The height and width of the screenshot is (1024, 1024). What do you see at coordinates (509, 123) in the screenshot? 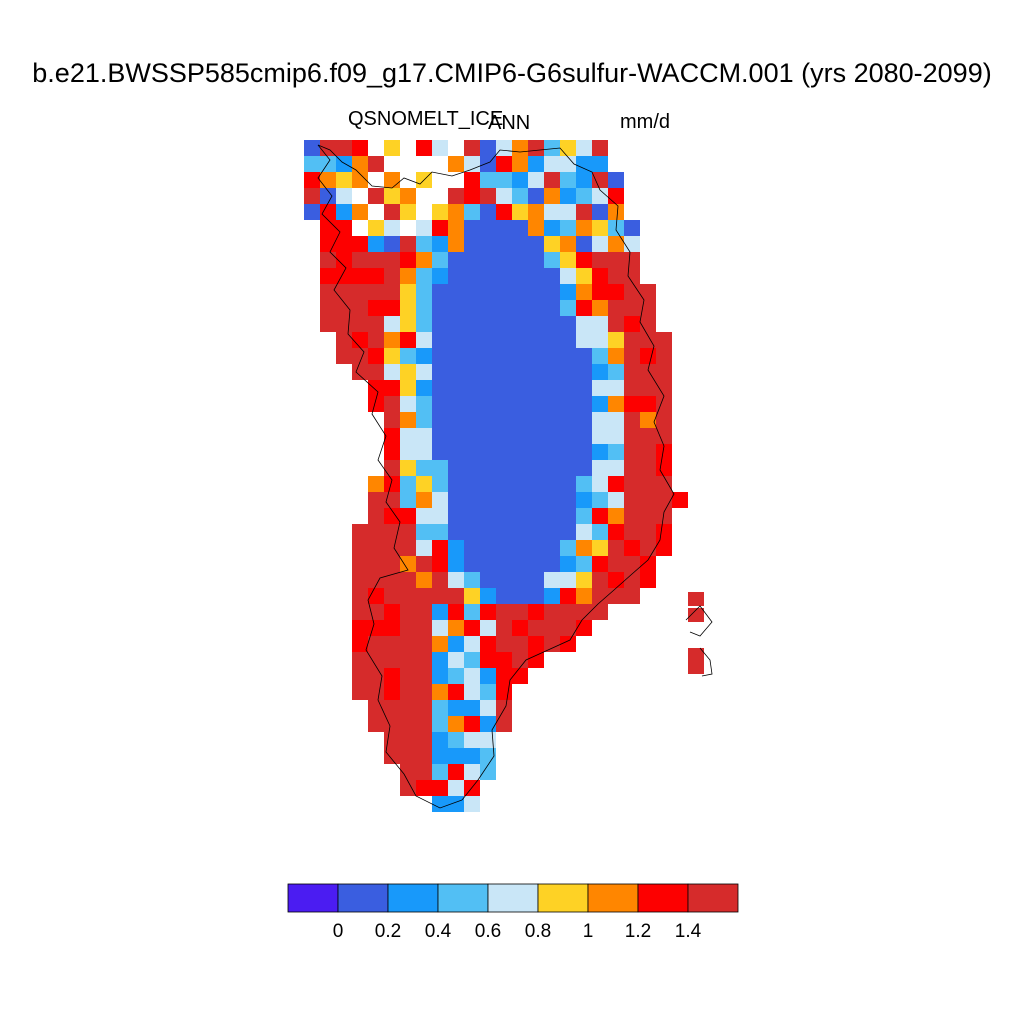
I see `season-label: ANN` at bounding box center [509, 123].